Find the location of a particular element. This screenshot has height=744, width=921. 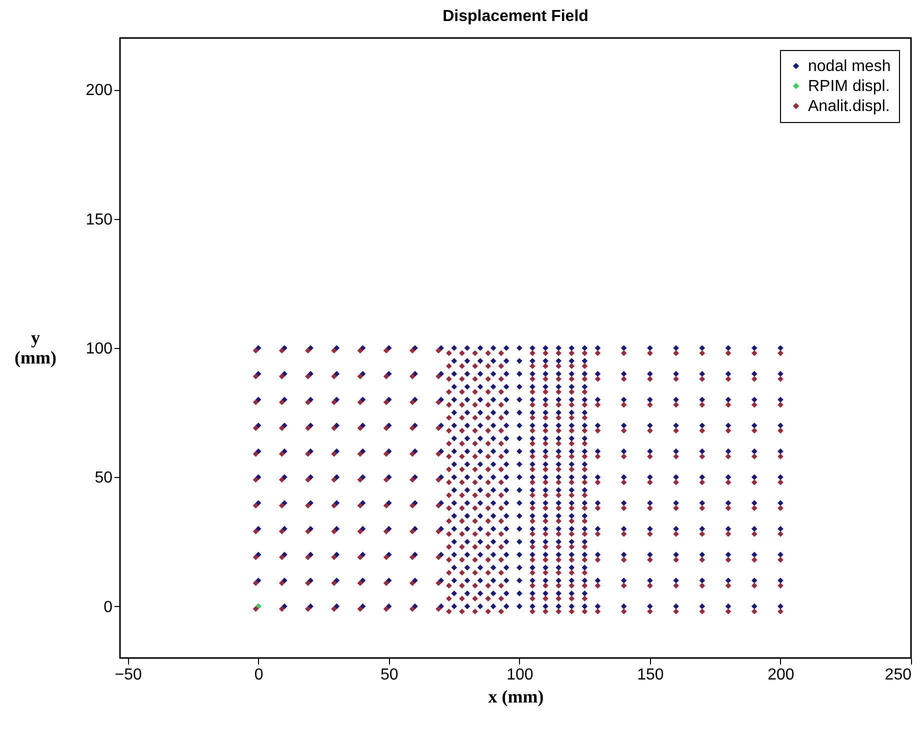

legend-label: RPIM displ. is located at coordinates (849, 86).